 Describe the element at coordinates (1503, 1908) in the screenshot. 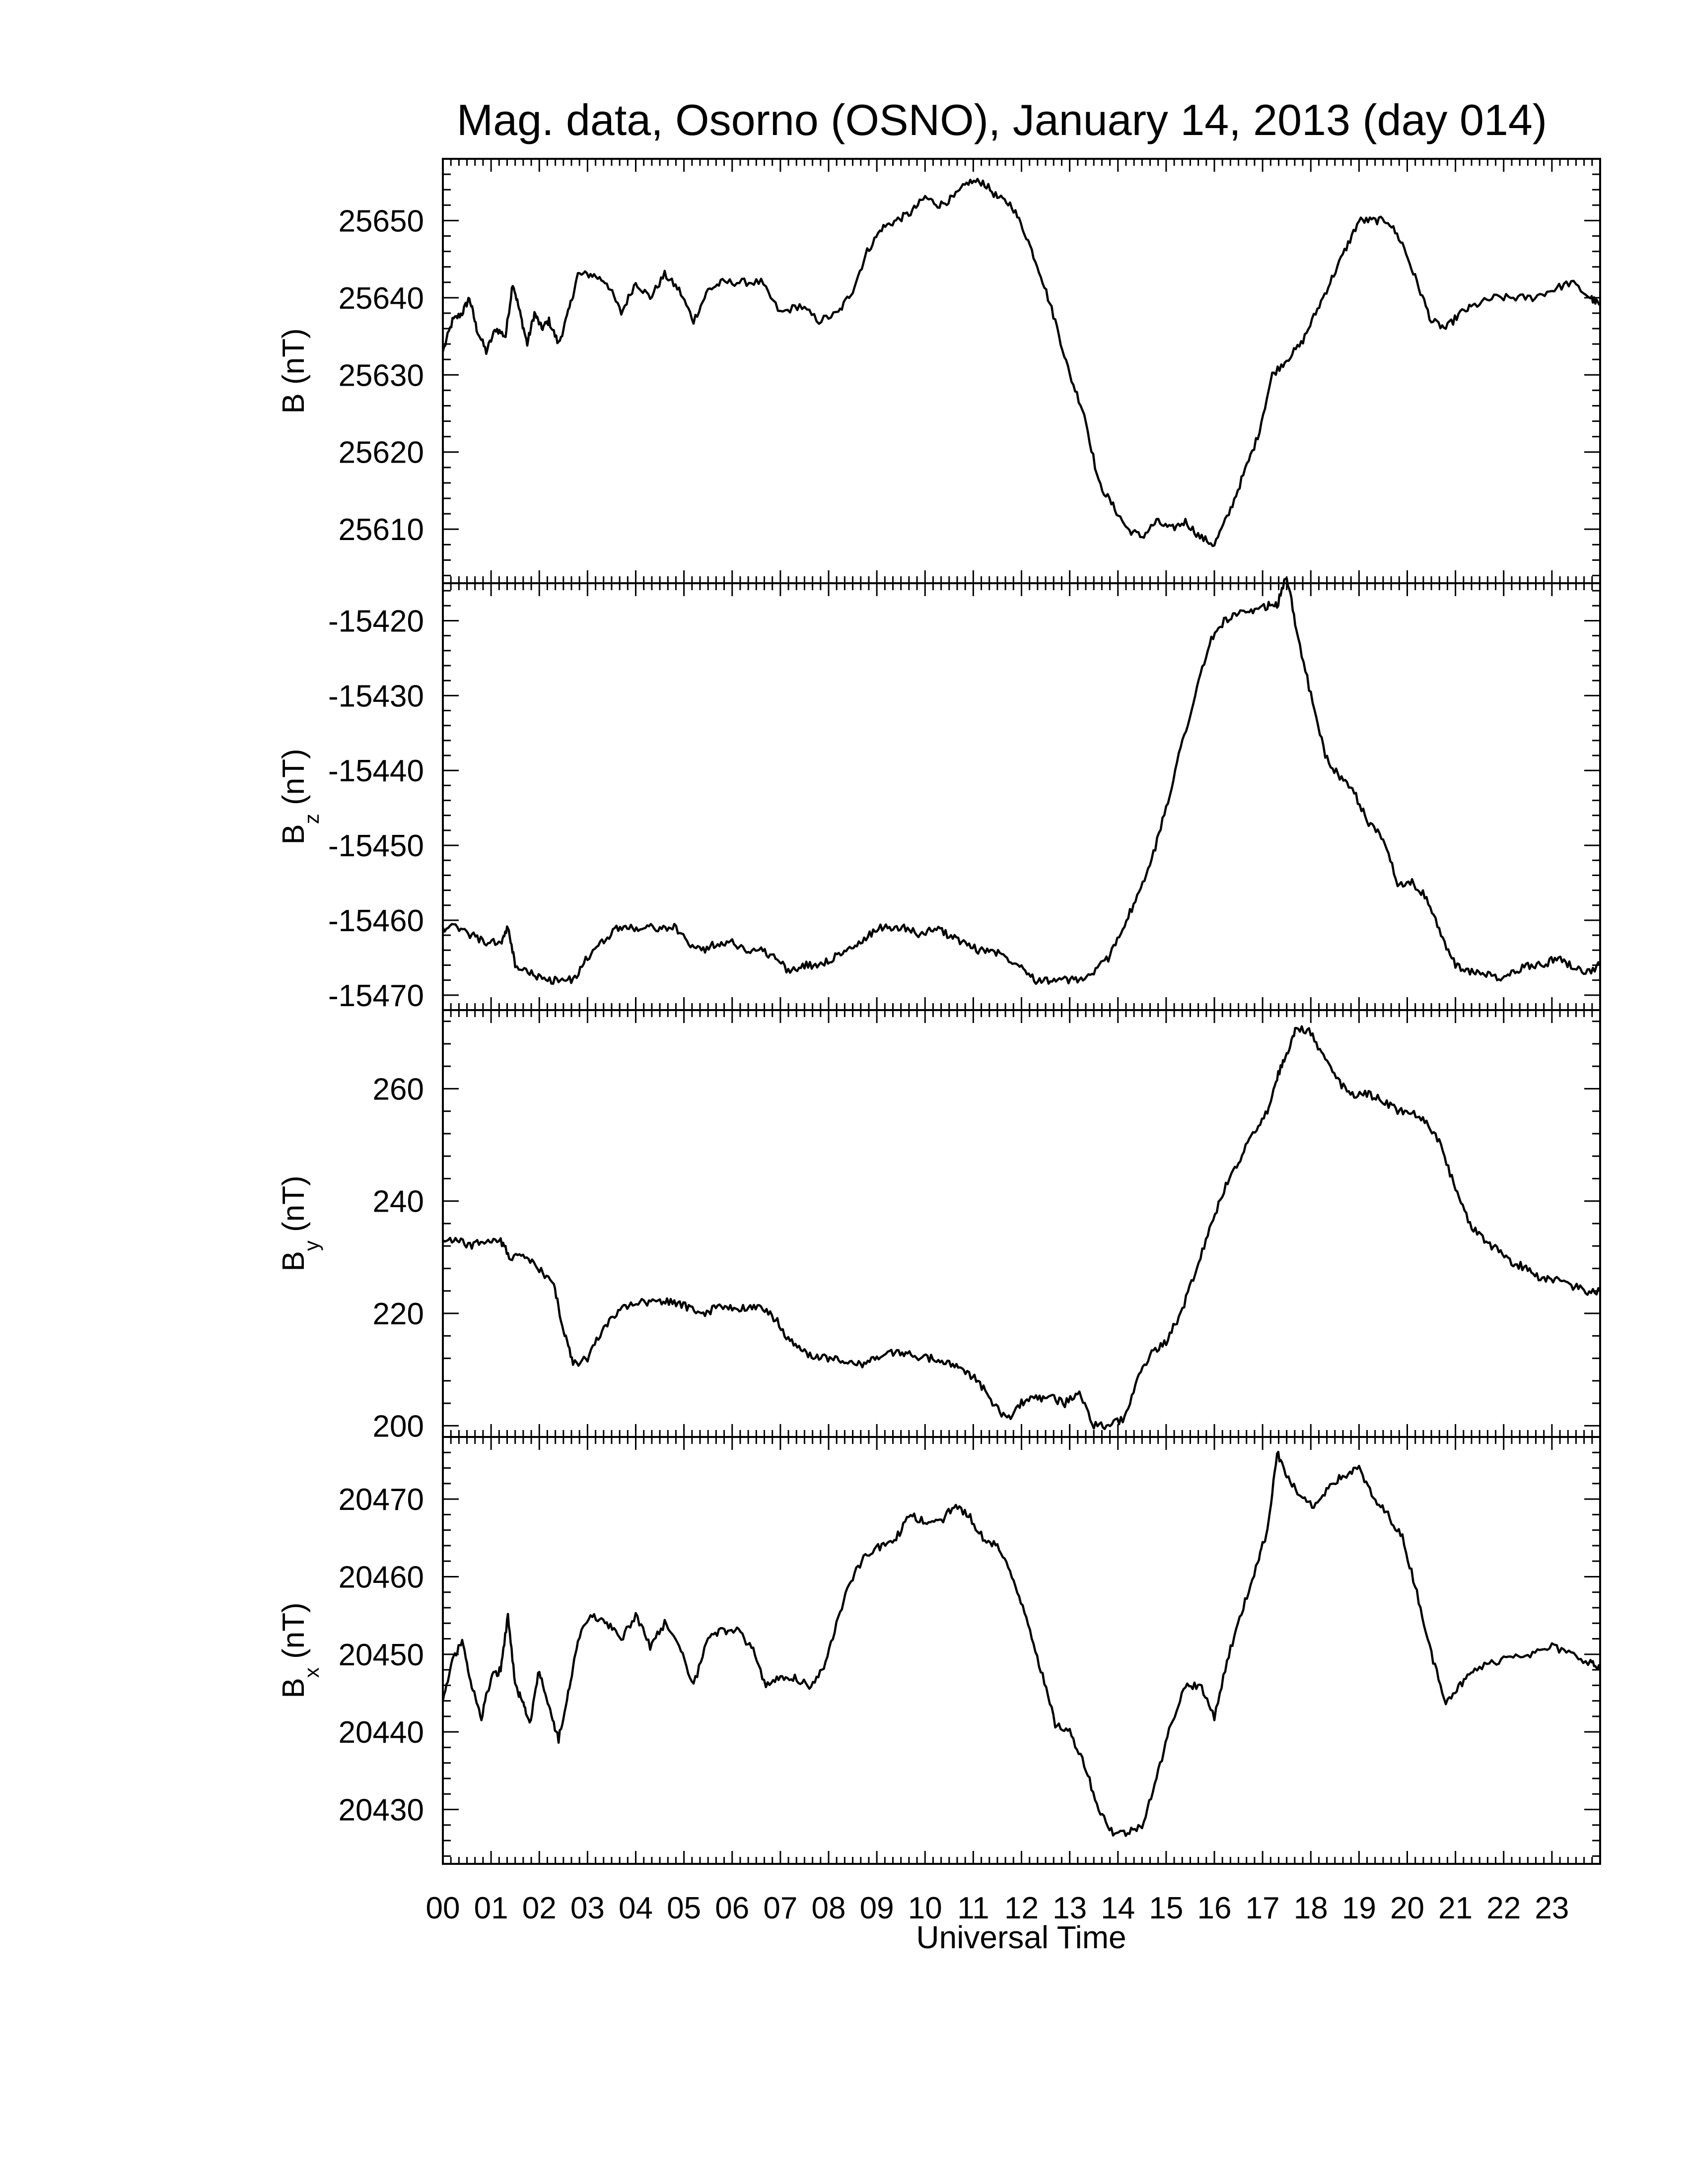

I see `x-tick-label: 22` at that location.